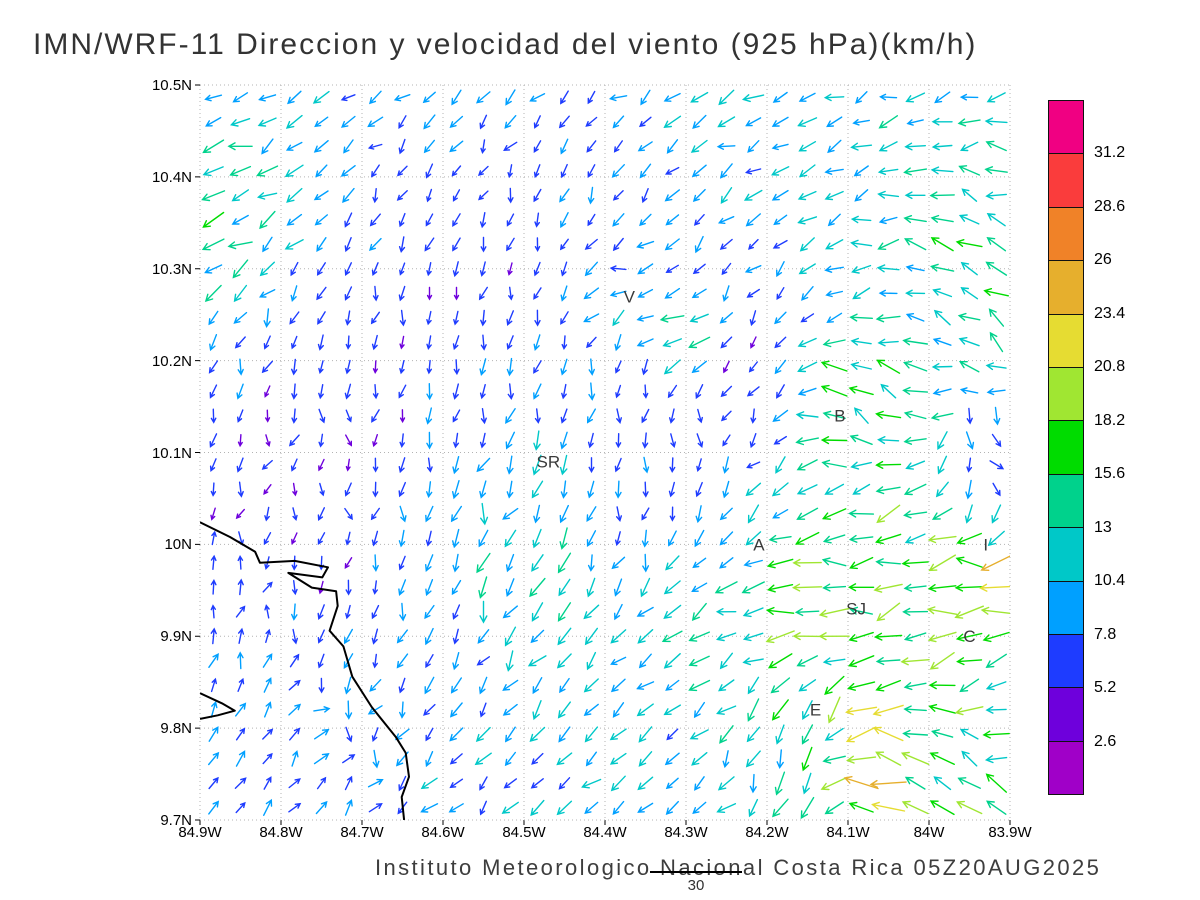  What do you see at coordinates (524, 832) in the screenshot?
I see `x-tick-label: 84.5W` at bounding box center [524, 832].